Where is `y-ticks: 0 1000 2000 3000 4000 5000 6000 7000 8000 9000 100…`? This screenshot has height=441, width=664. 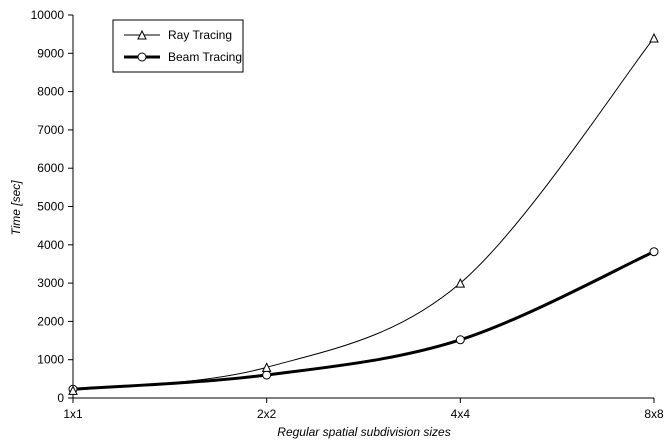
y-ticks: 0 1000 2000 3000 4000 5000 6000 7000 8000 9000 100… is located at coordinates (52, 206).